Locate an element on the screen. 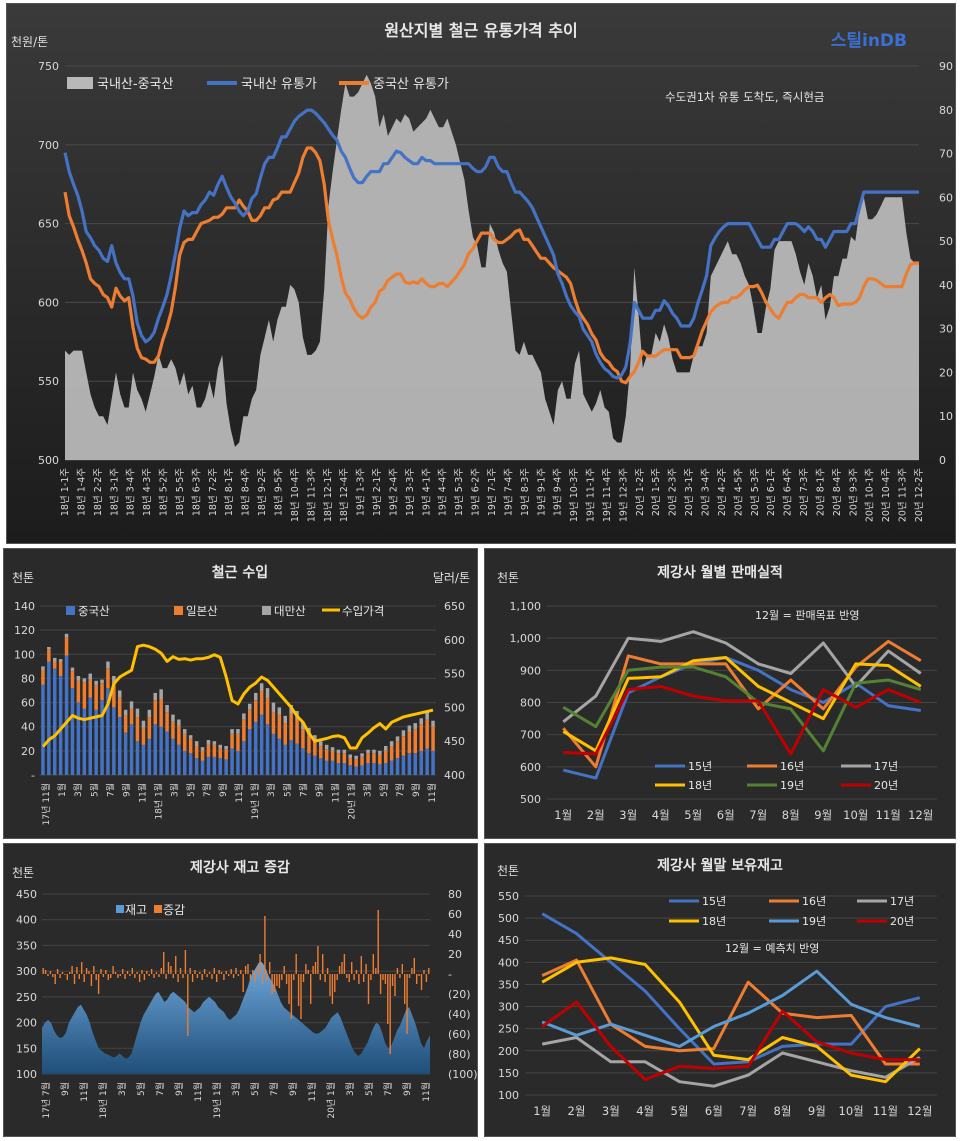  main-xtick-13: 18년 9-5주 is located at coordinates (279, 492).